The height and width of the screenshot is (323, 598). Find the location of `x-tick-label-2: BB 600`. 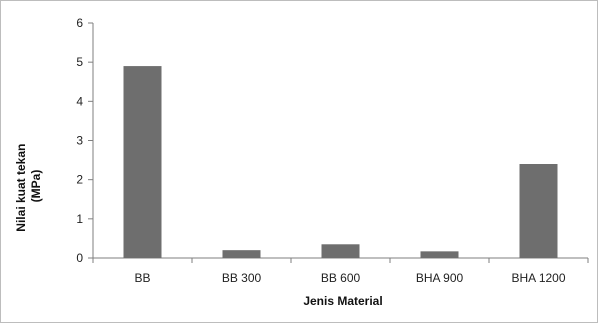

x-tick-label-2: BB 600 is located at coordinates (341, 278).